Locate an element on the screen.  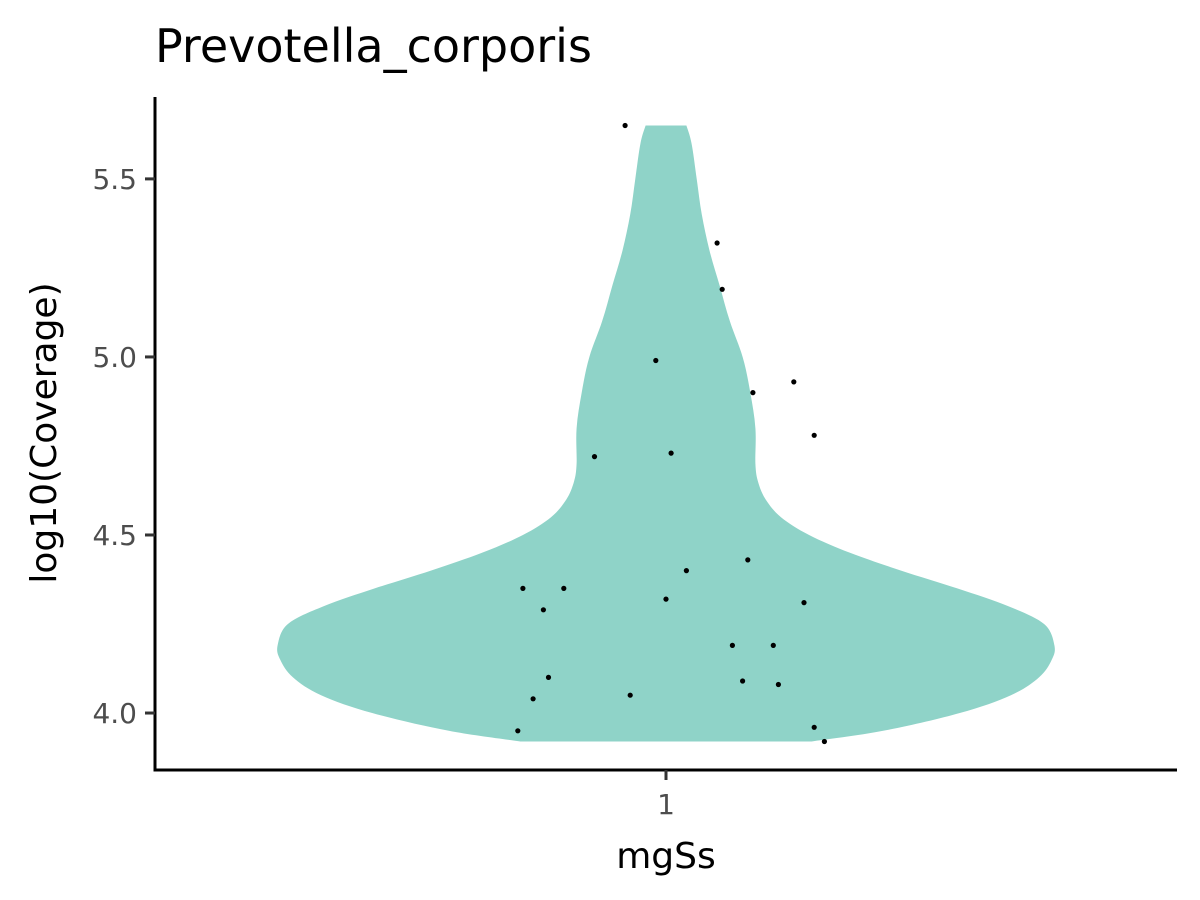
y-axis-title: log10(Coverage) is located at coordinates (44, 432).